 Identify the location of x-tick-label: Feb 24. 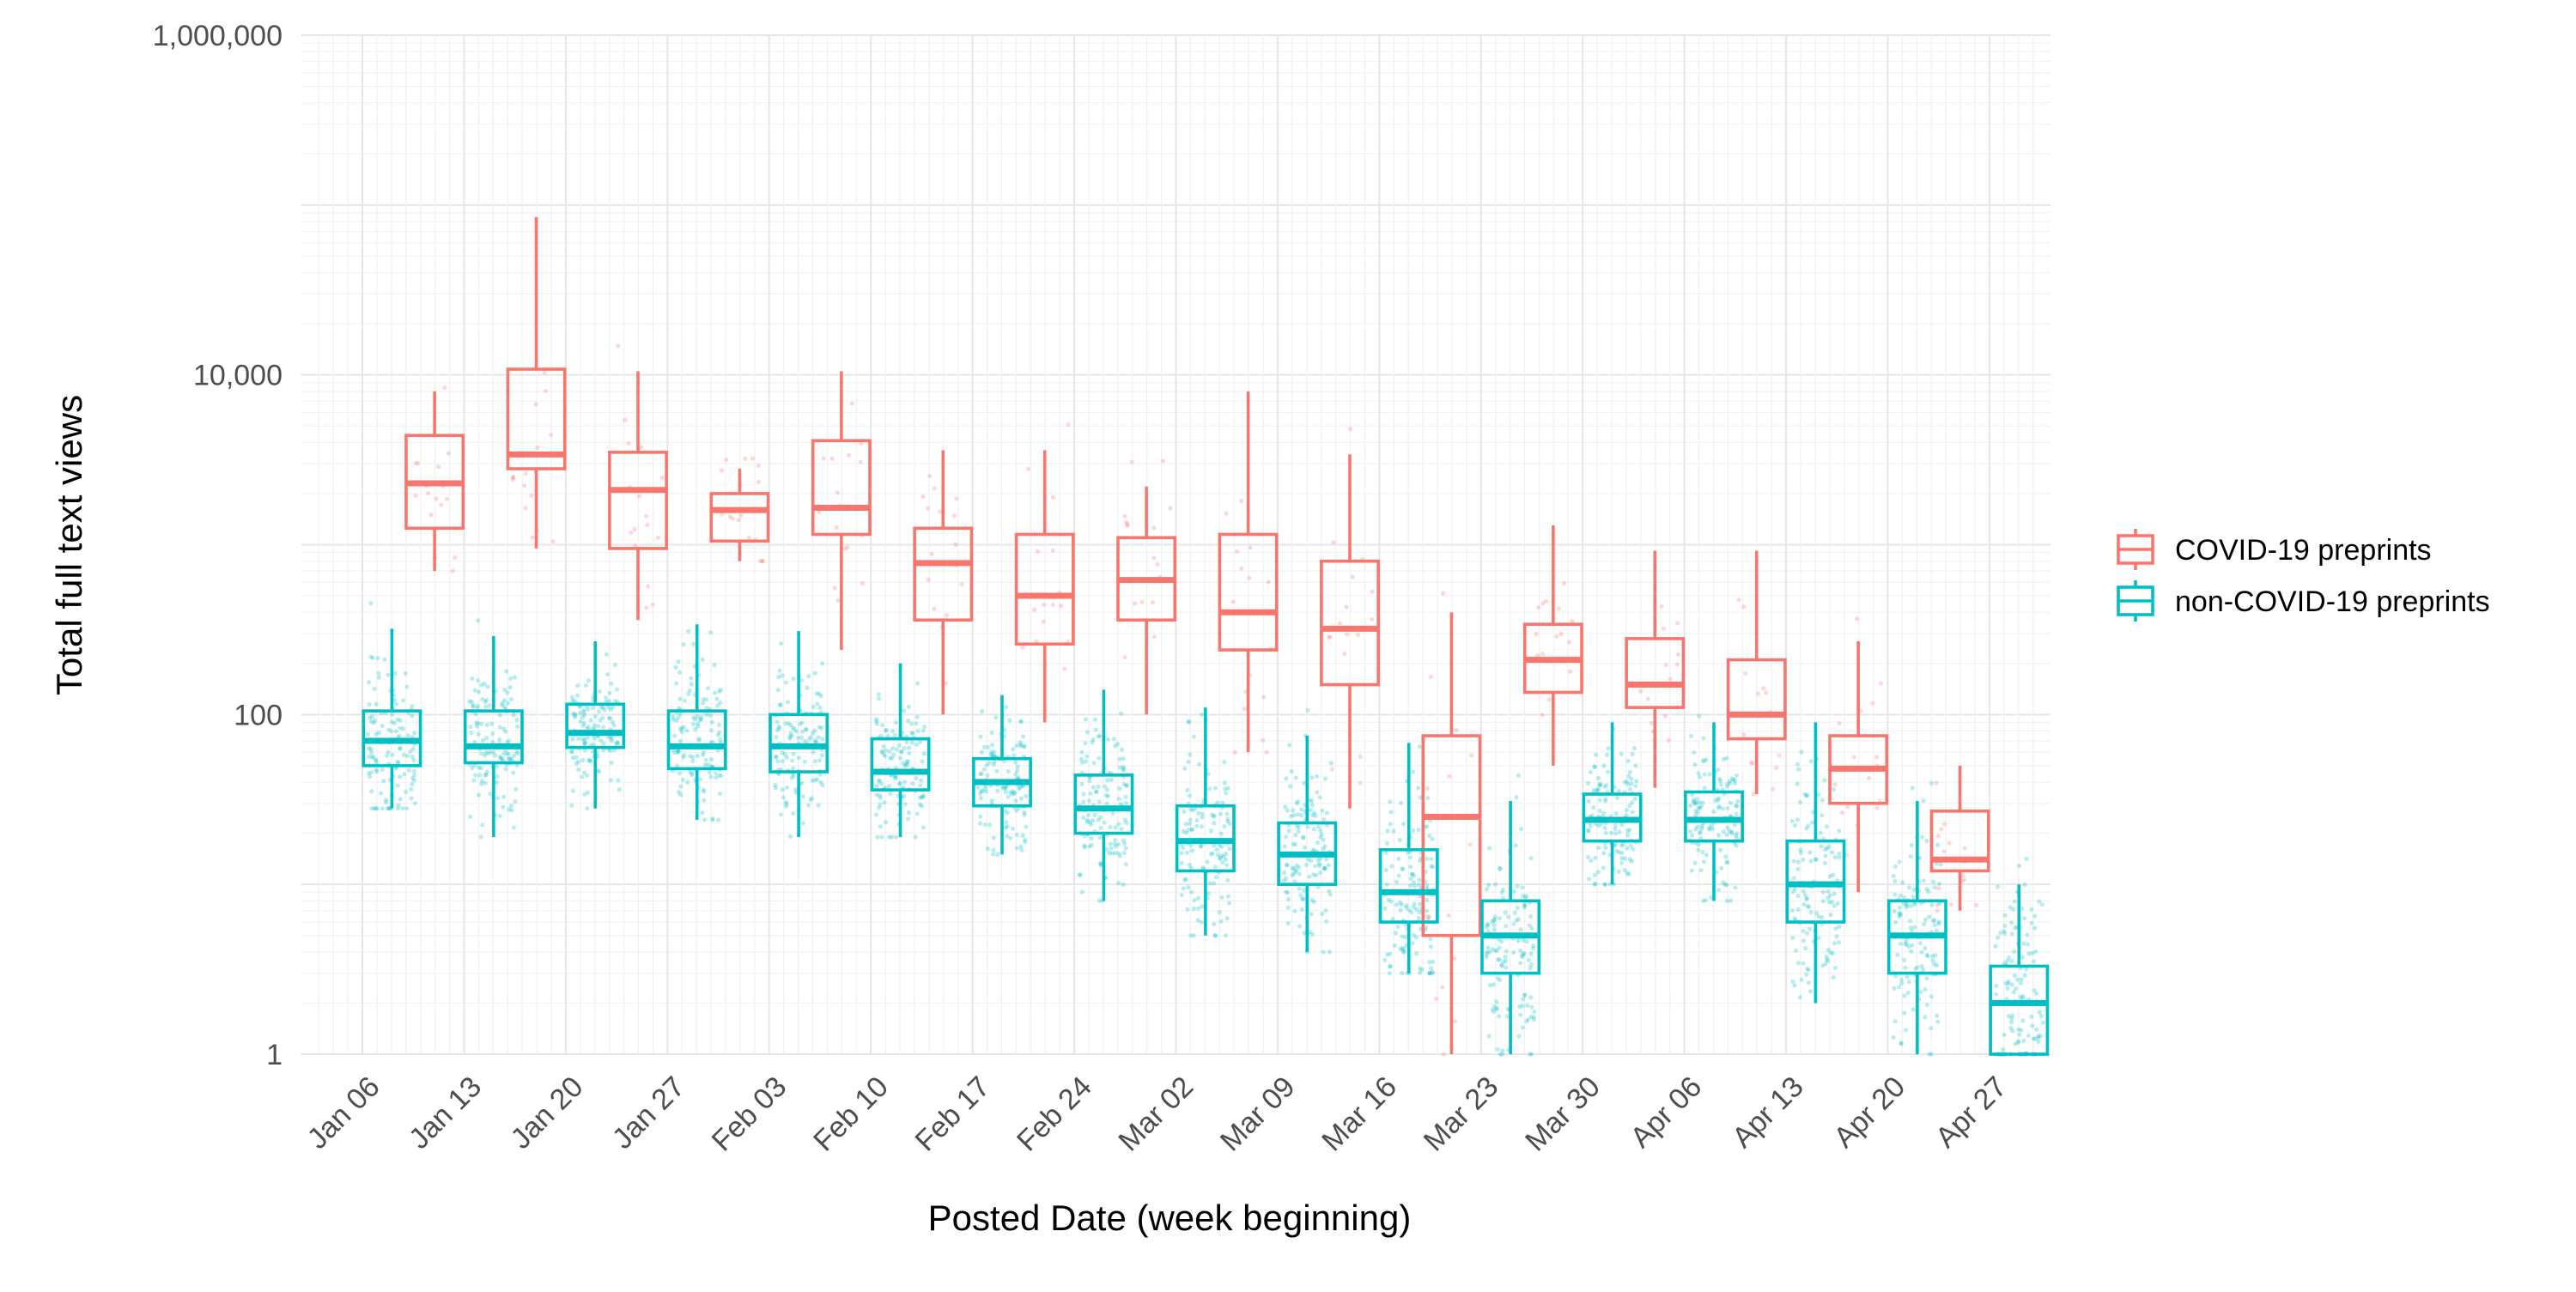
(1054, 1114).